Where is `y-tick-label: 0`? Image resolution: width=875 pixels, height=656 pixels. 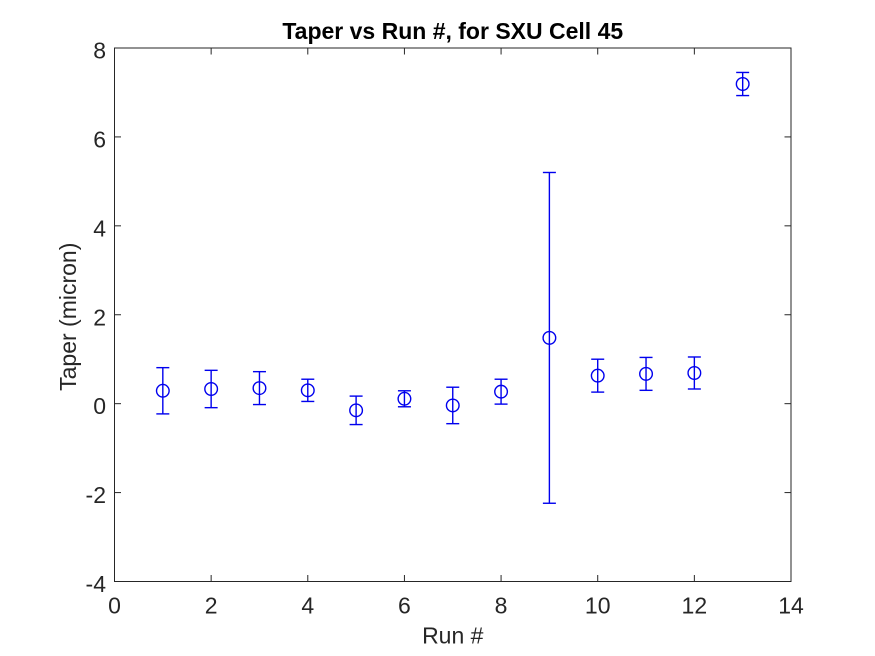
y-tick-label: 0 is located at coordinates (99, 406).